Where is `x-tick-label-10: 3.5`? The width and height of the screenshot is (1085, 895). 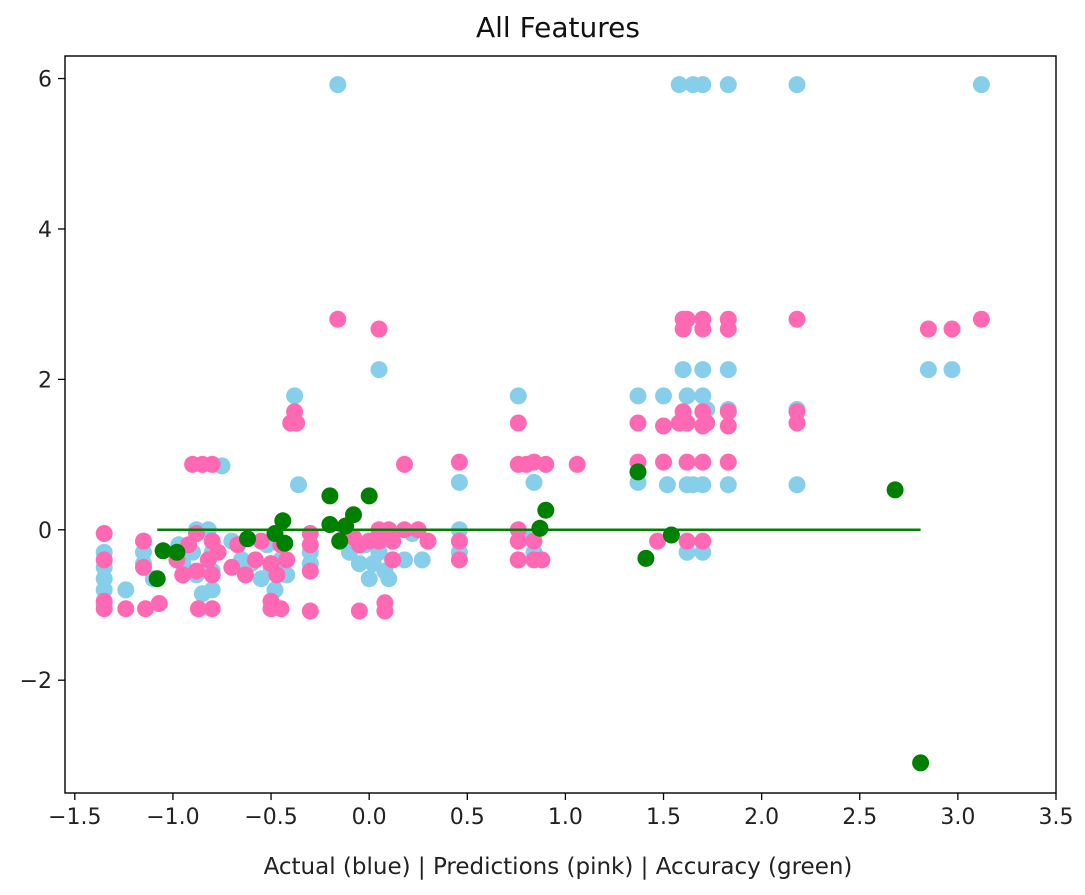 x-tick-label-10: 3.5 is located at coordinates (1056, 817).